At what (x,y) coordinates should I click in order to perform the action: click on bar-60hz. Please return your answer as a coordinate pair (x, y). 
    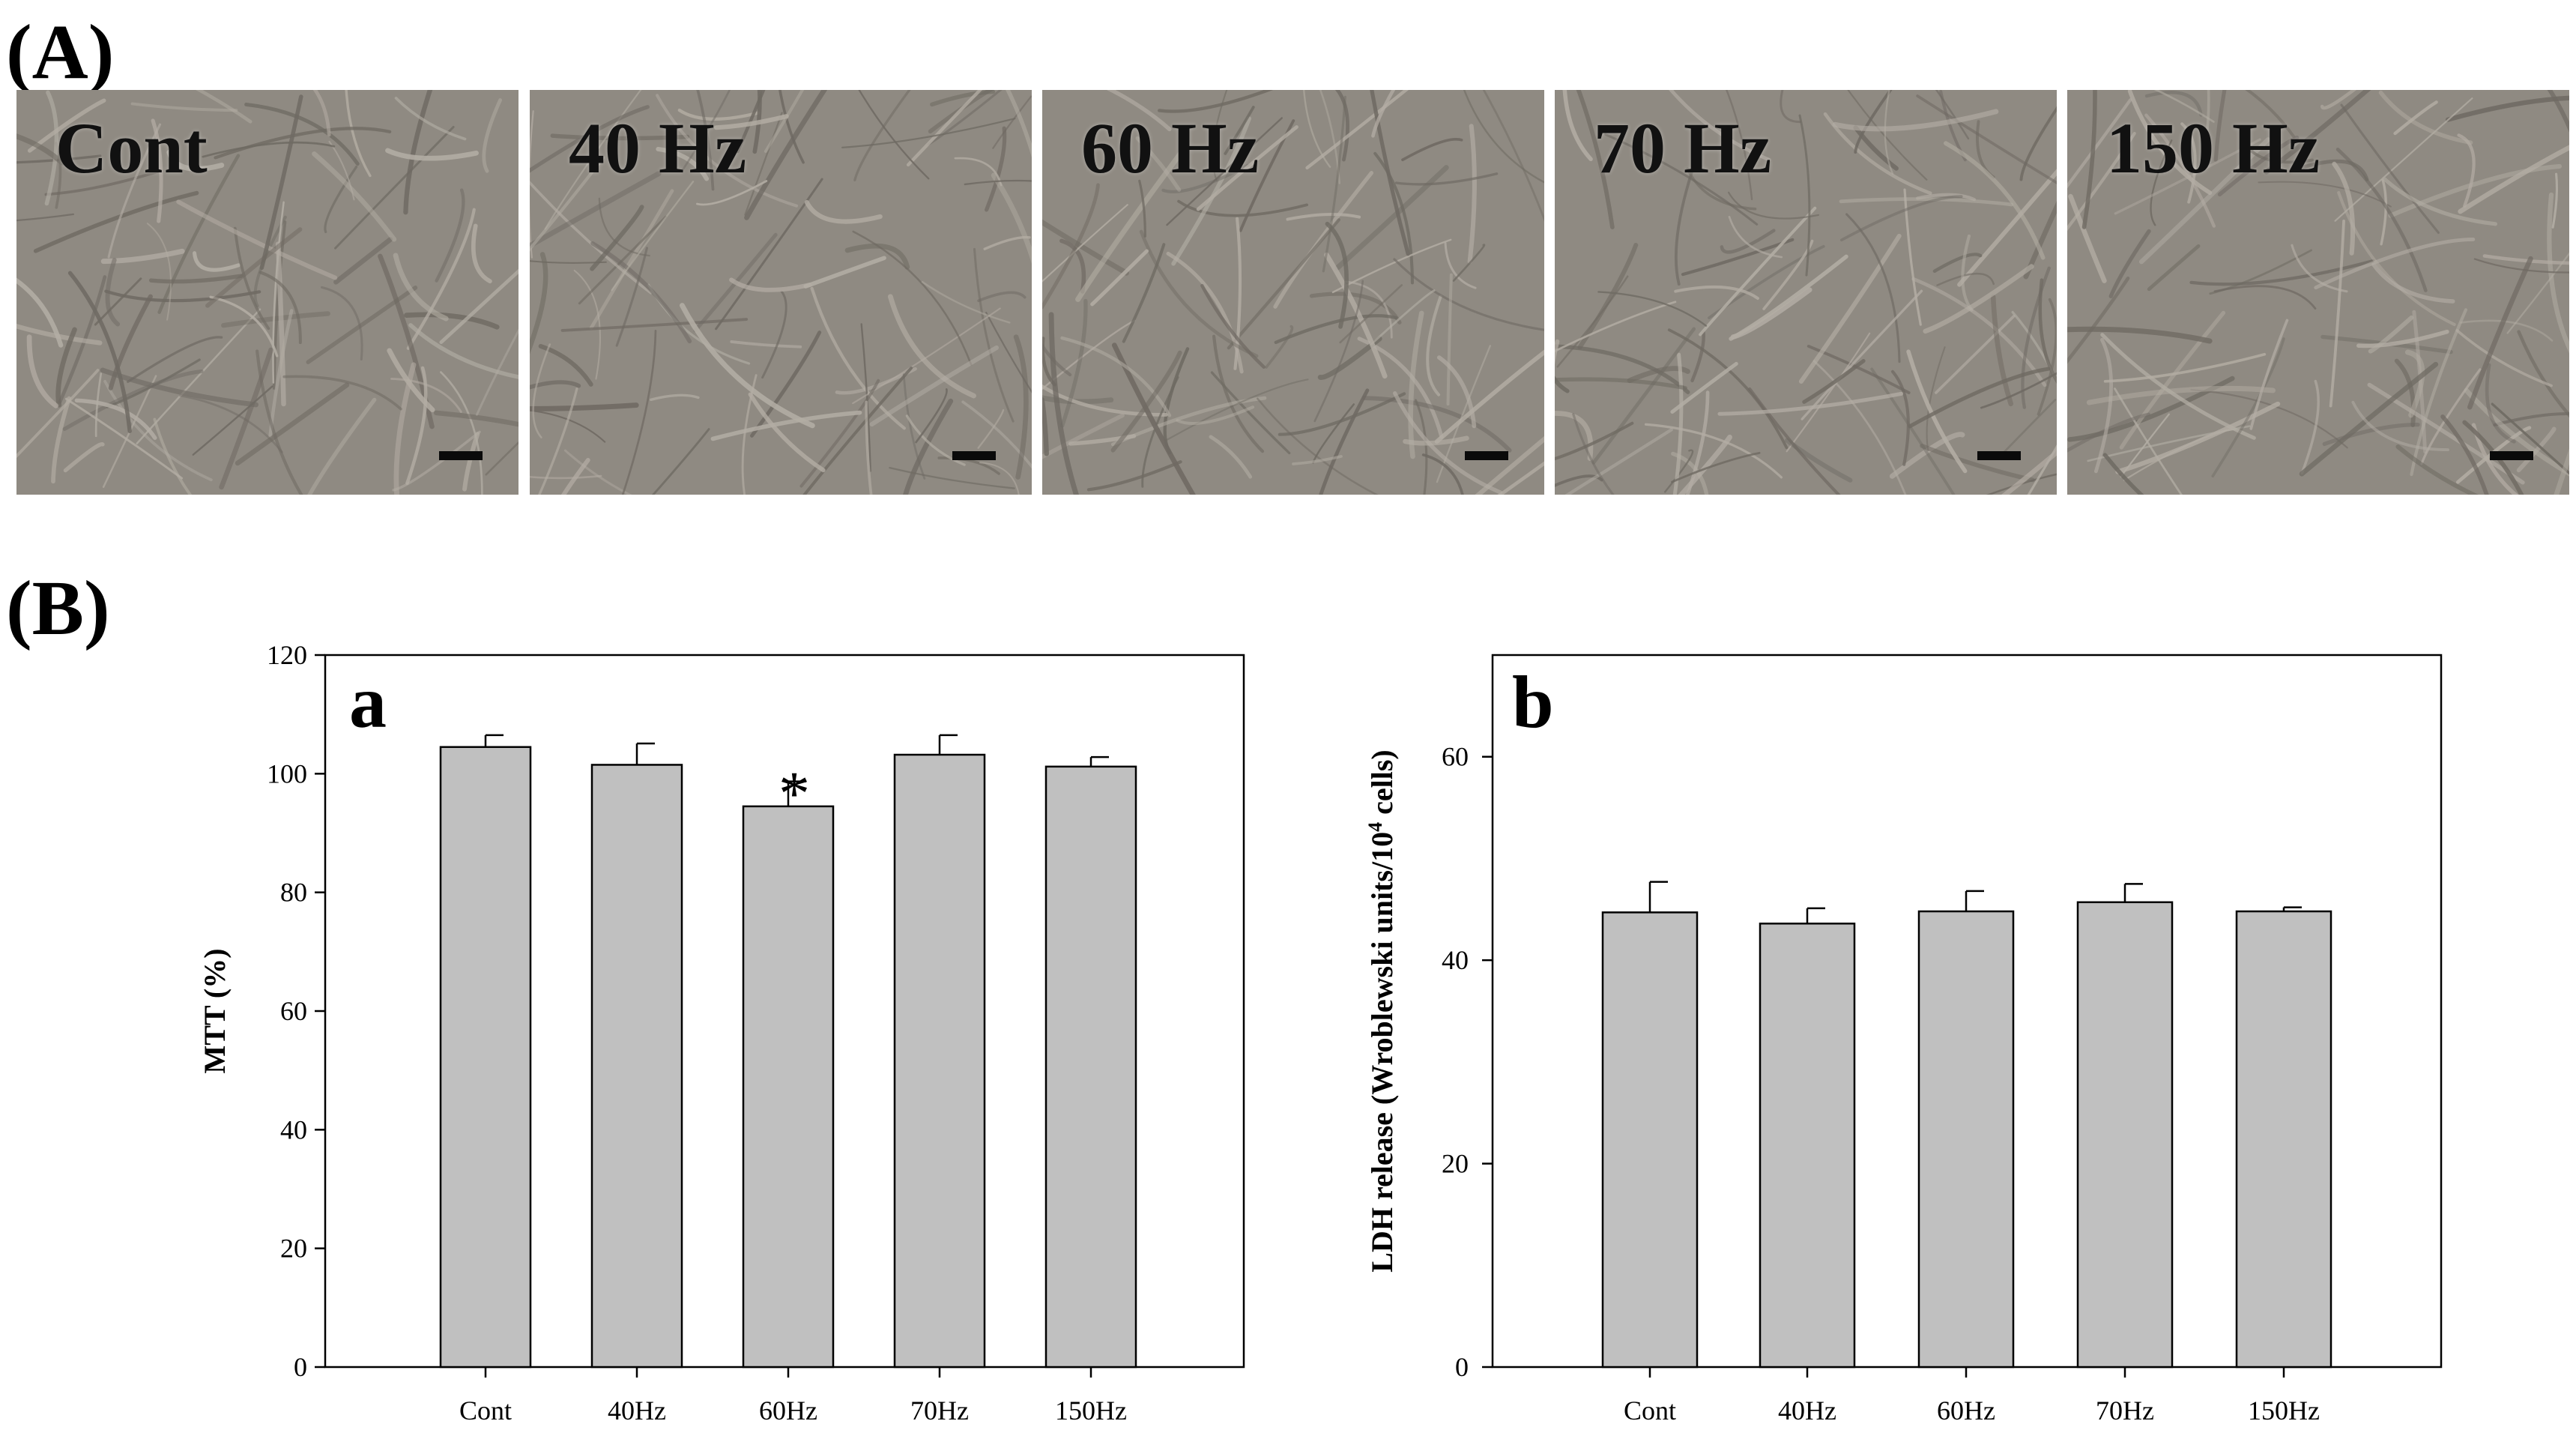
    Looking at the image, I should click on (788, 1087).